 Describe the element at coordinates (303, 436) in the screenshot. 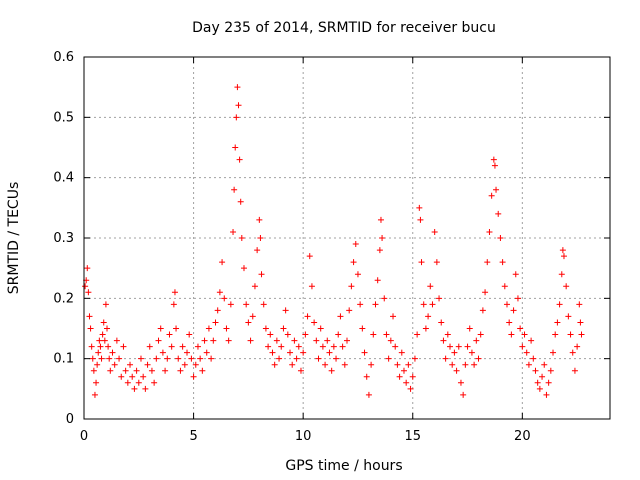

I see `x-tick-label: 10` at that location.